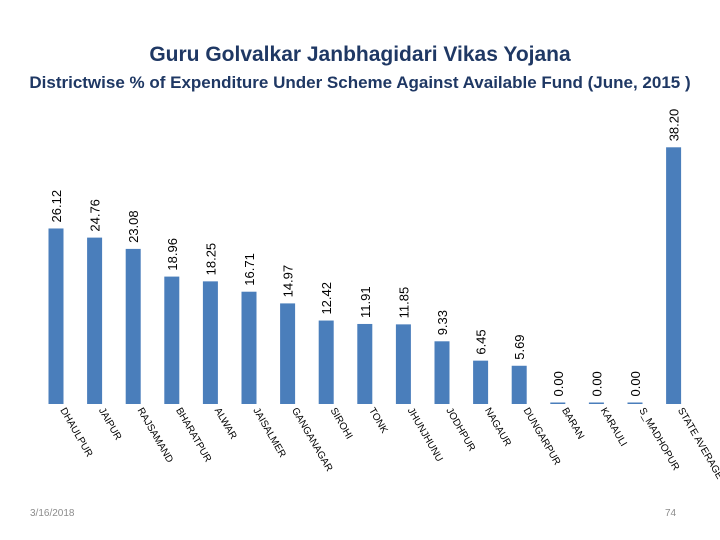 This screenshot has height=540, width=720. What do you see at coordinates (425, 435) in the screenshot?
I see `category-label: JHUNJHUNU` at bounding box center [425, 435].